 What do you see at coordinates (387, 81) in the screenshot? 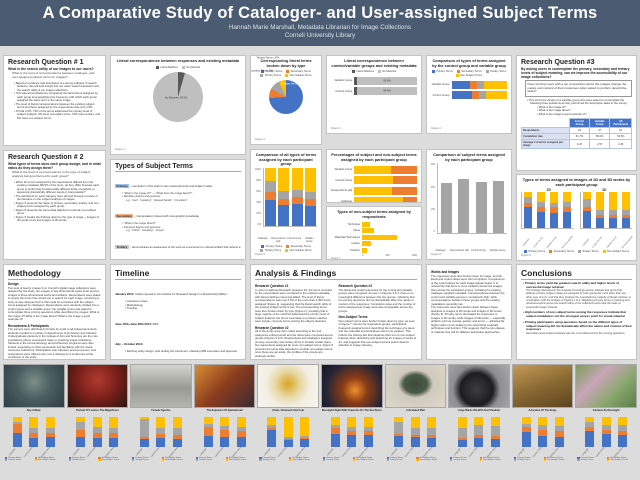
I see `bar-value-label: 95.6%` at bounding box center [387, 81].